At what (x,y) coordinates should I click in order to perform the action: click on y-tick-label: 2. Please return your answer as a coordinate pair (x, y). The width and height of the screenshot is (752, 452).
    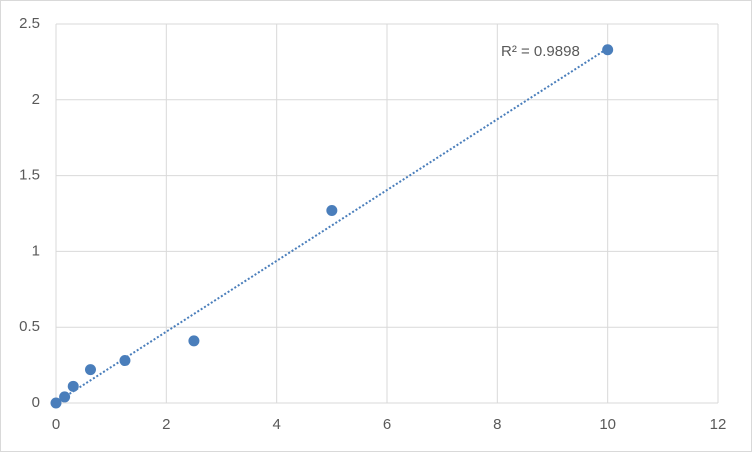
    Looking at the image, I should click on (36, 99).